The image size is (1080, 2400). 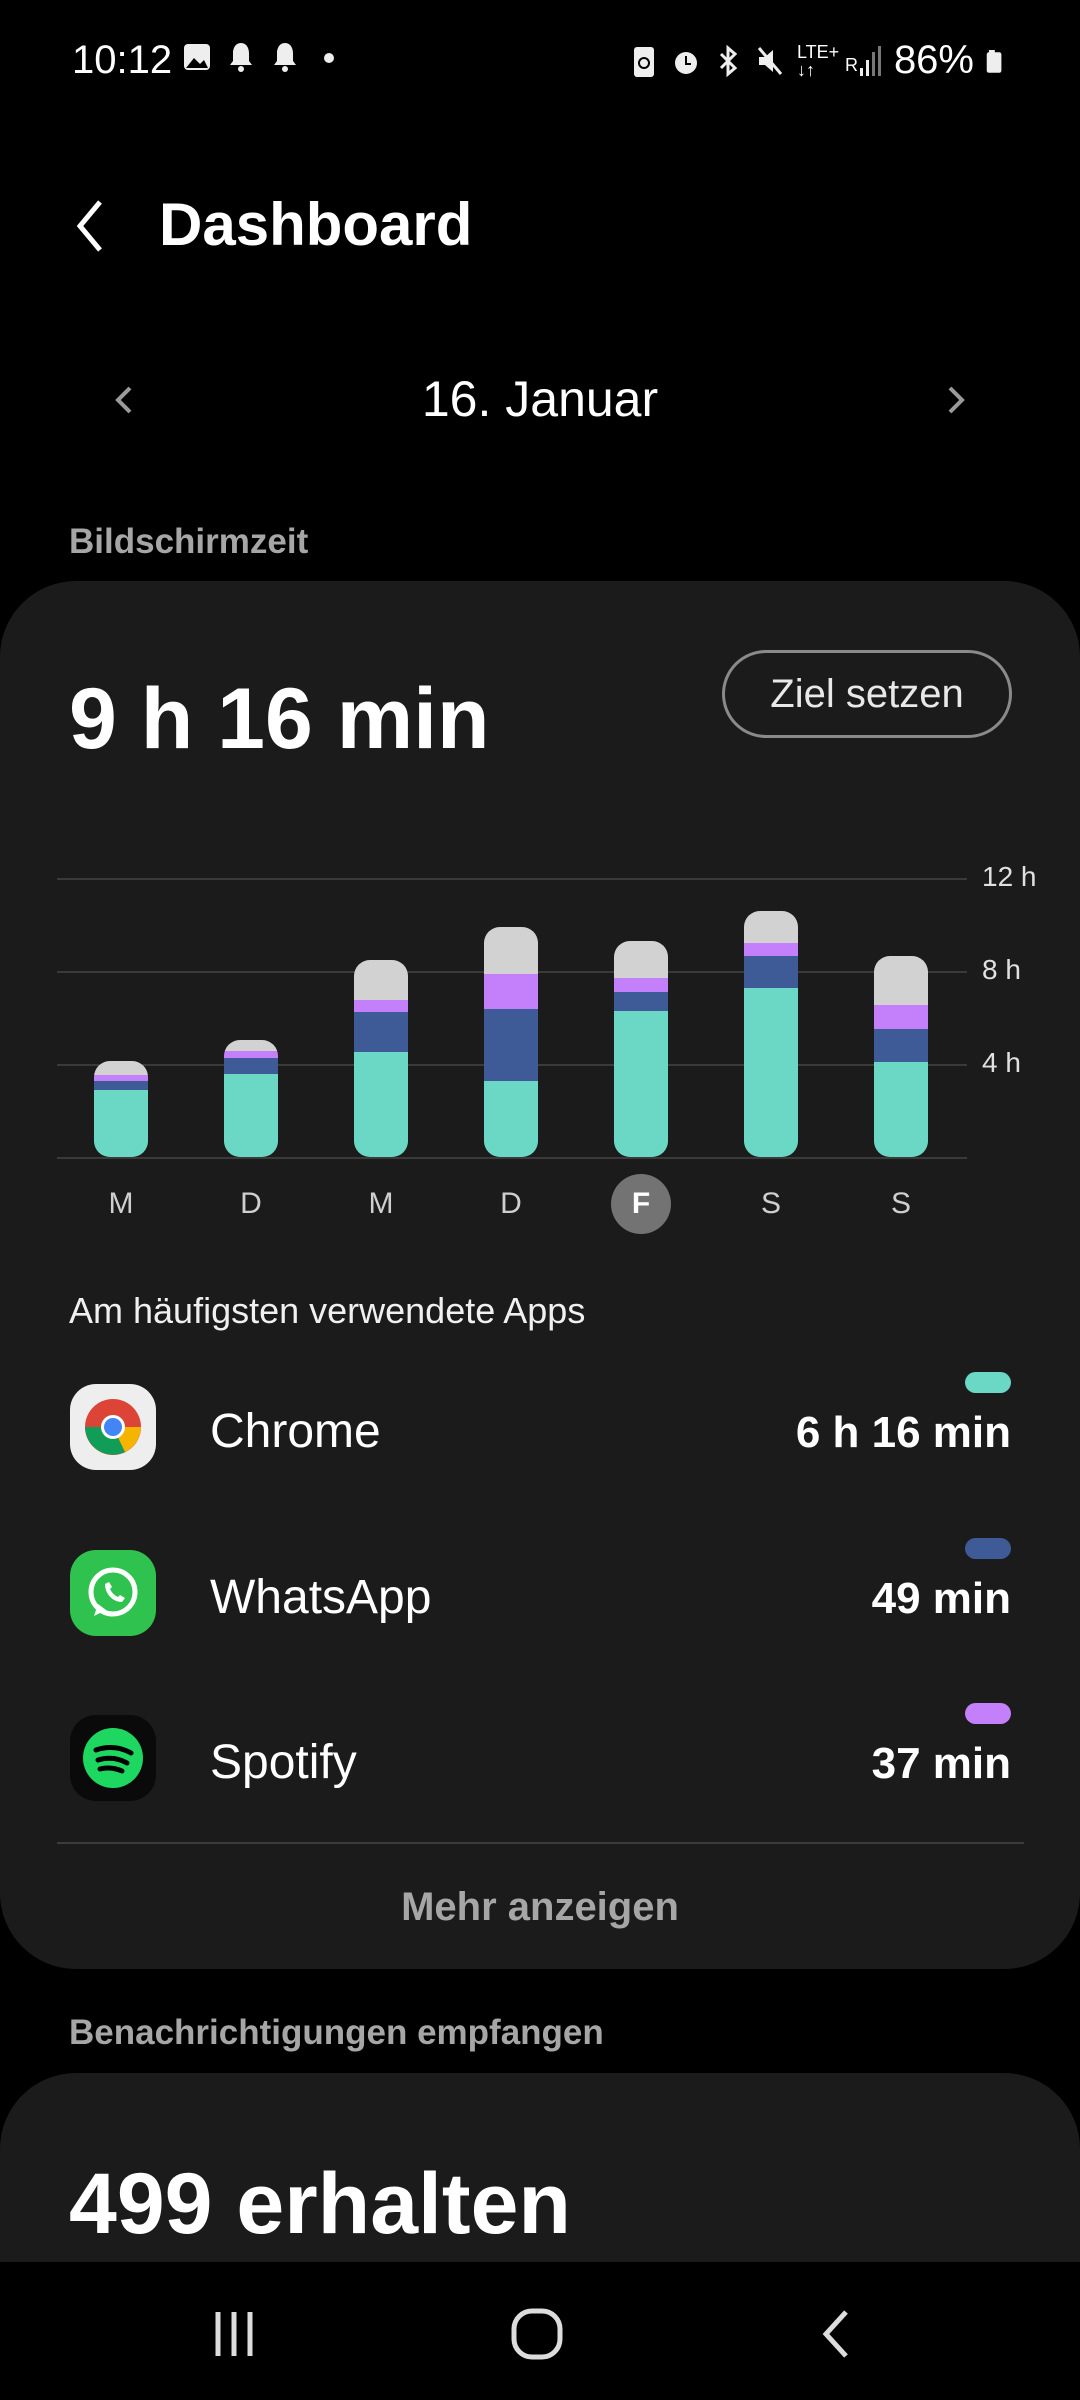 I want to click on recent-apps-button, so click(x=234, y=2334).